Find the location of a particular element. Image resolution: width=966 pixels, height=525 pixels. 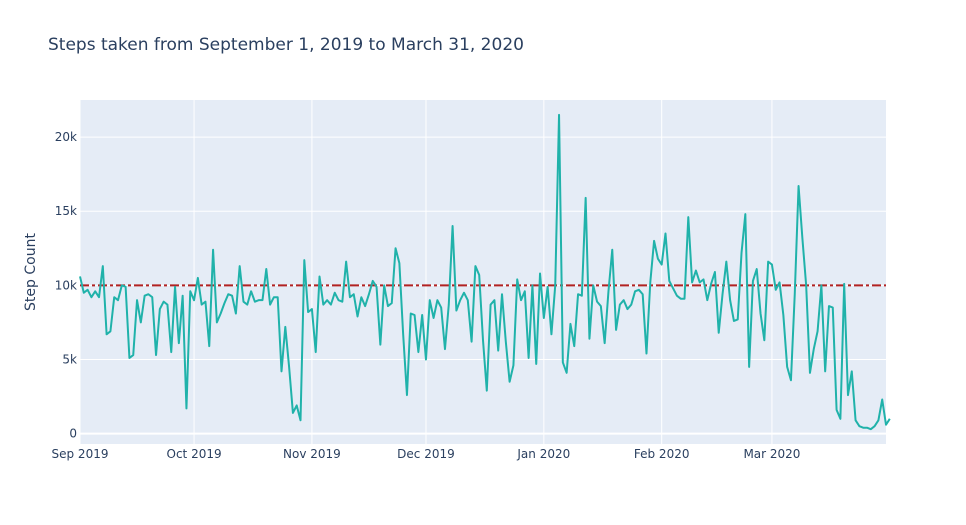

y-axis-label: Step Count is located at coordinates (31, 272).